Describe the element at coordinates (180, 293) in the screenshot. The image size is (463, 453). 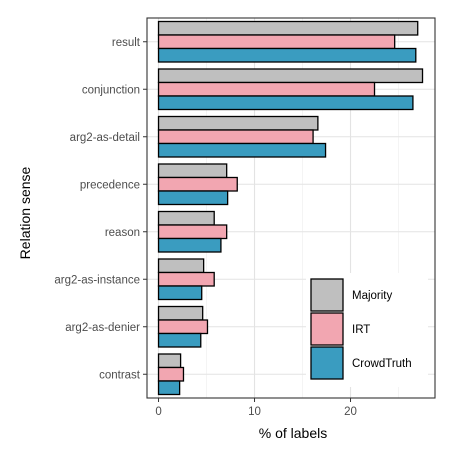
I see `bar-crowdtruth-arg2-as-instance` at that location.